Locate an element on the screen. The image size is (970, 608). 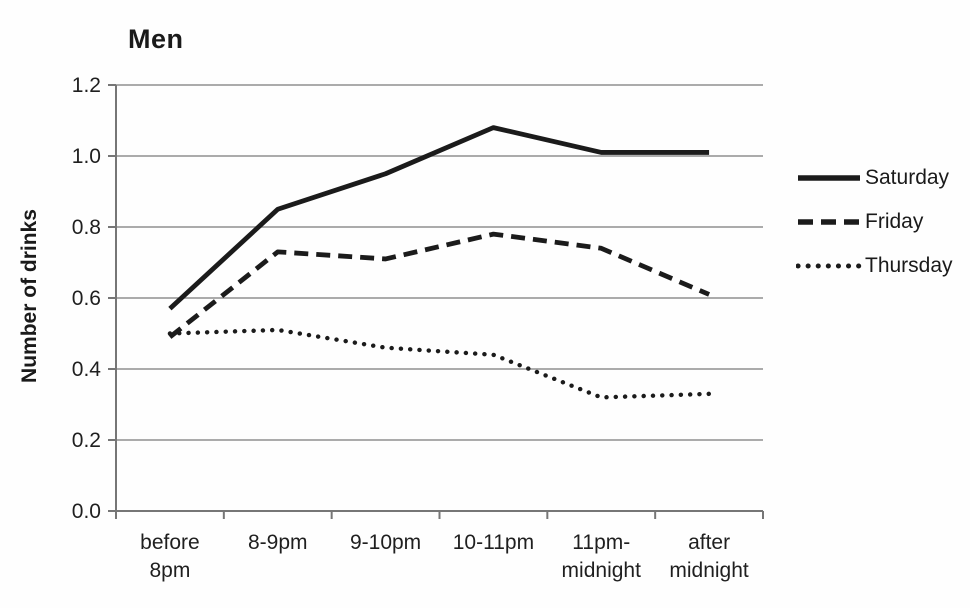
legend-swatch-dotted-line is located at coordinates (829, 266).